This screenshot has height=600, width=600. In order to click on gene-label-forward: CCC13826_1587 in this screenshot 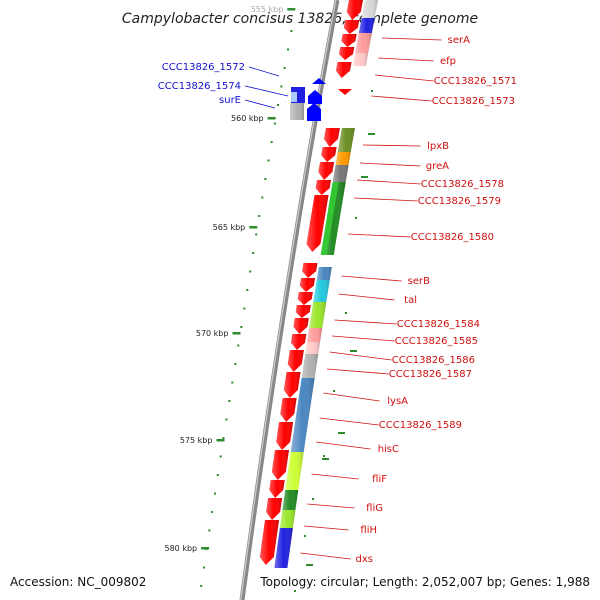, I will do `click(430, 374)`.